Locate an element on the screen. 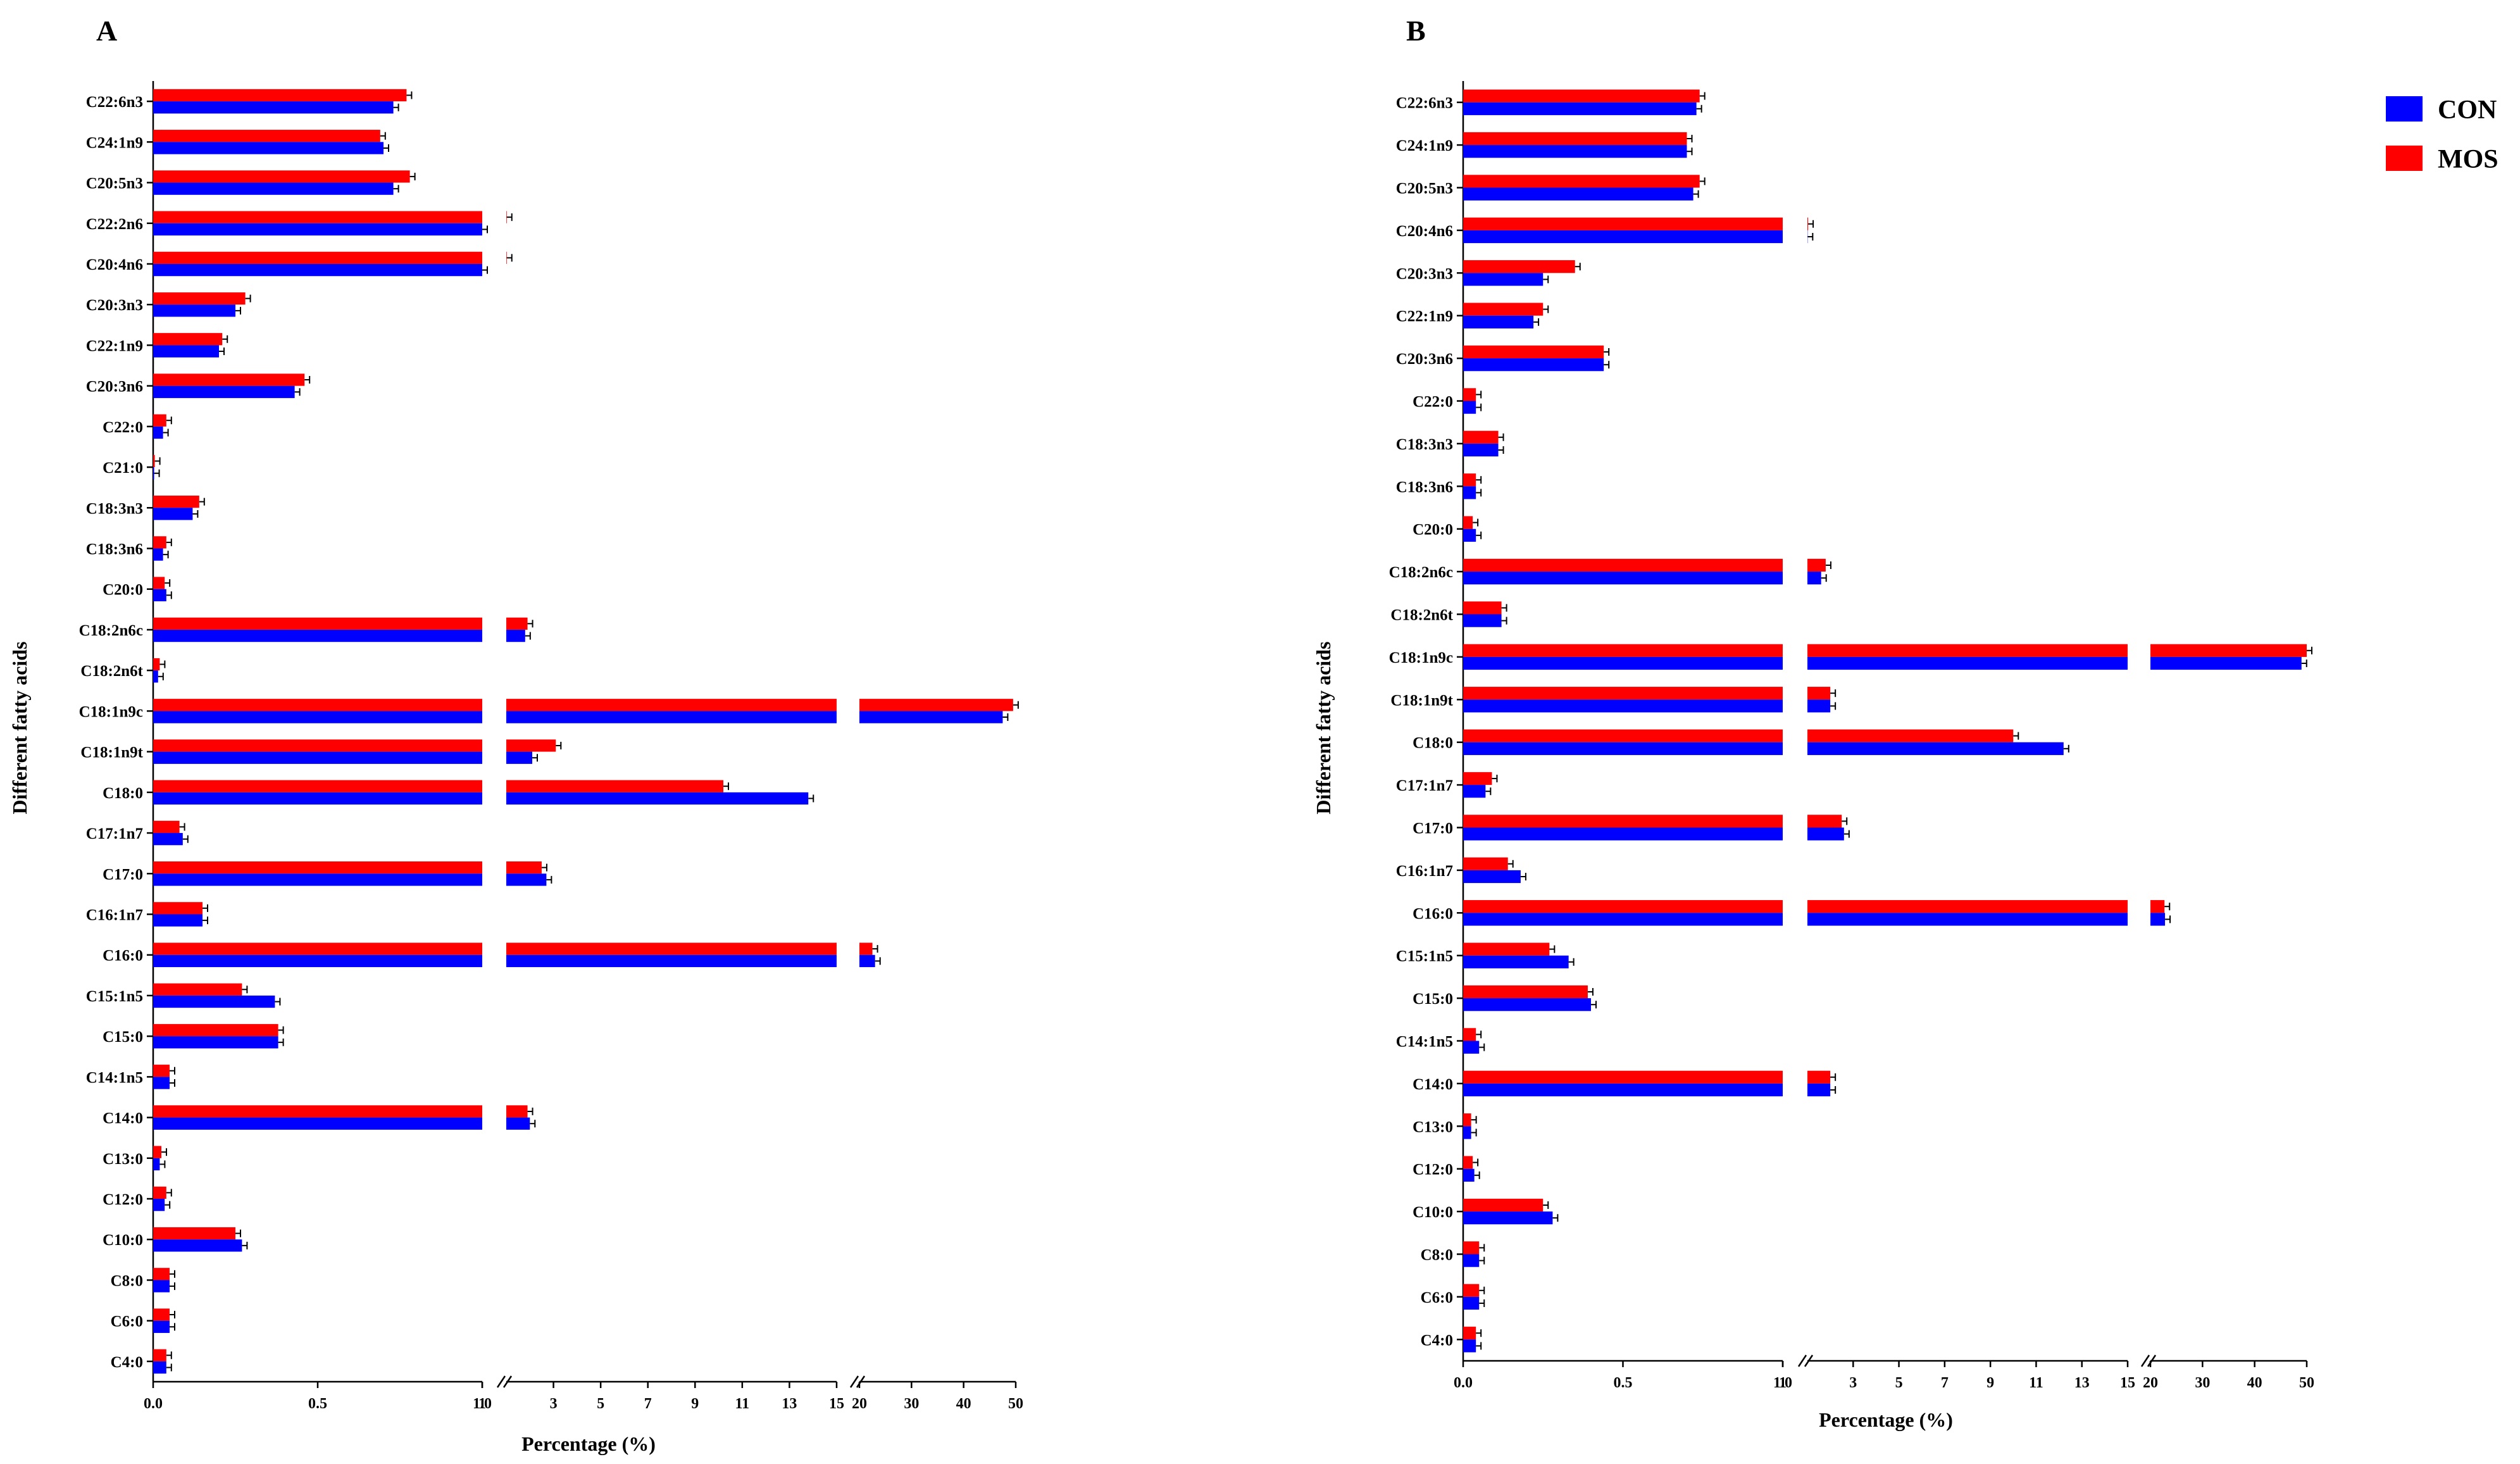  panel-b-category-label: C13:0 is located at coordinates (1433, 1127).